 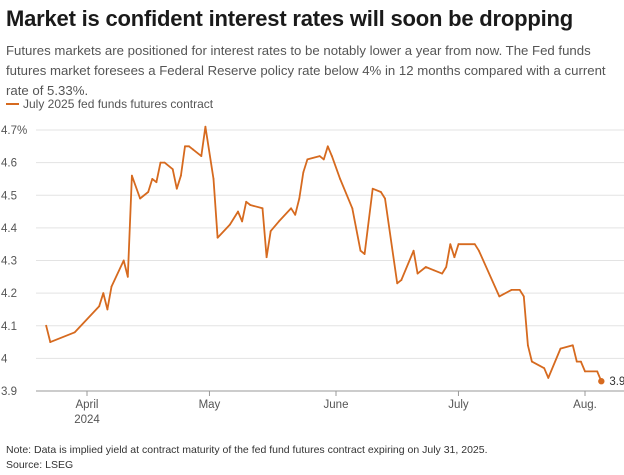 I want to click on x-tick-label: May, so click(x=210, y=405).